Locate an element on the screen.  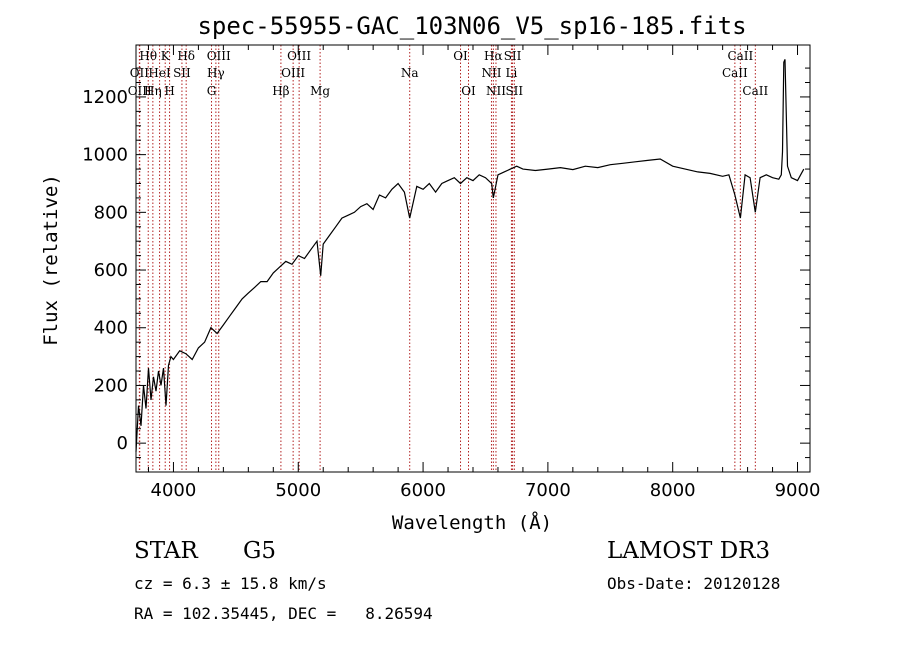
line-label-15: Mg is located at coordinates (320, 91).